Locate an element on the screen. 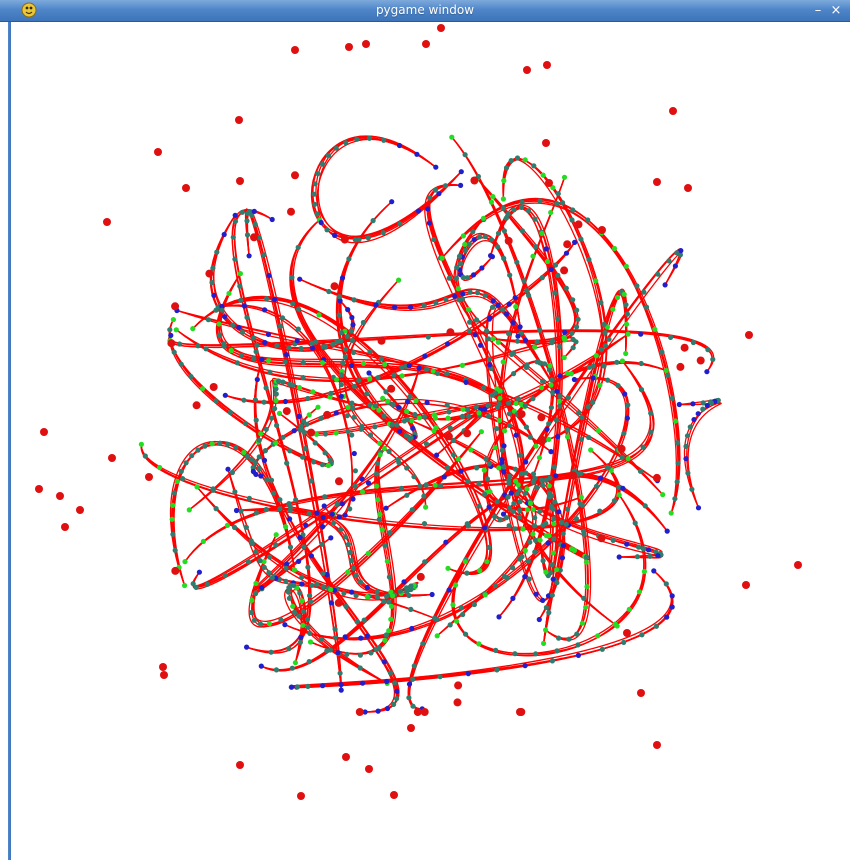 The height and width of the screenshot is (860, 850). title-bar: pygame window – × is located at coordinates (425, 11).